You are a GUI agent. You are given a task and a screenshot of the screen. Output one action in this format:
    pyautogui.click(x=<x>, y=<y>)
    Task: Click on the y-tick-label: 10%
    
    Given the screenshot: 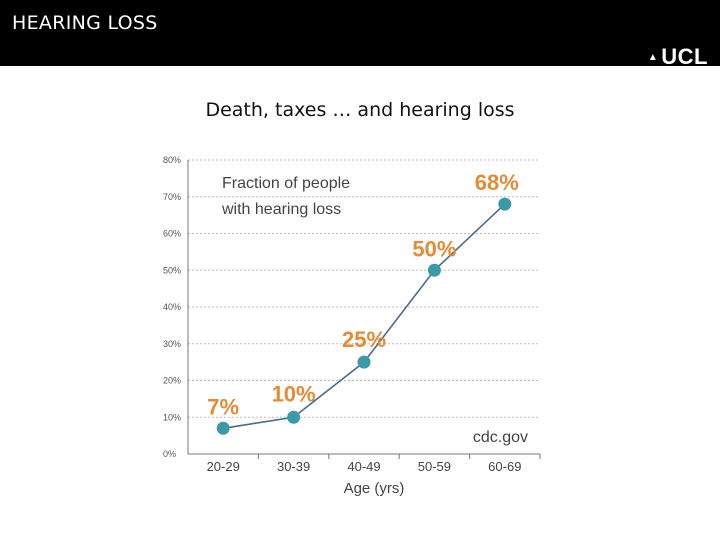 What is the action you would take?
    pyautogui.click(x=172, y=417)
    